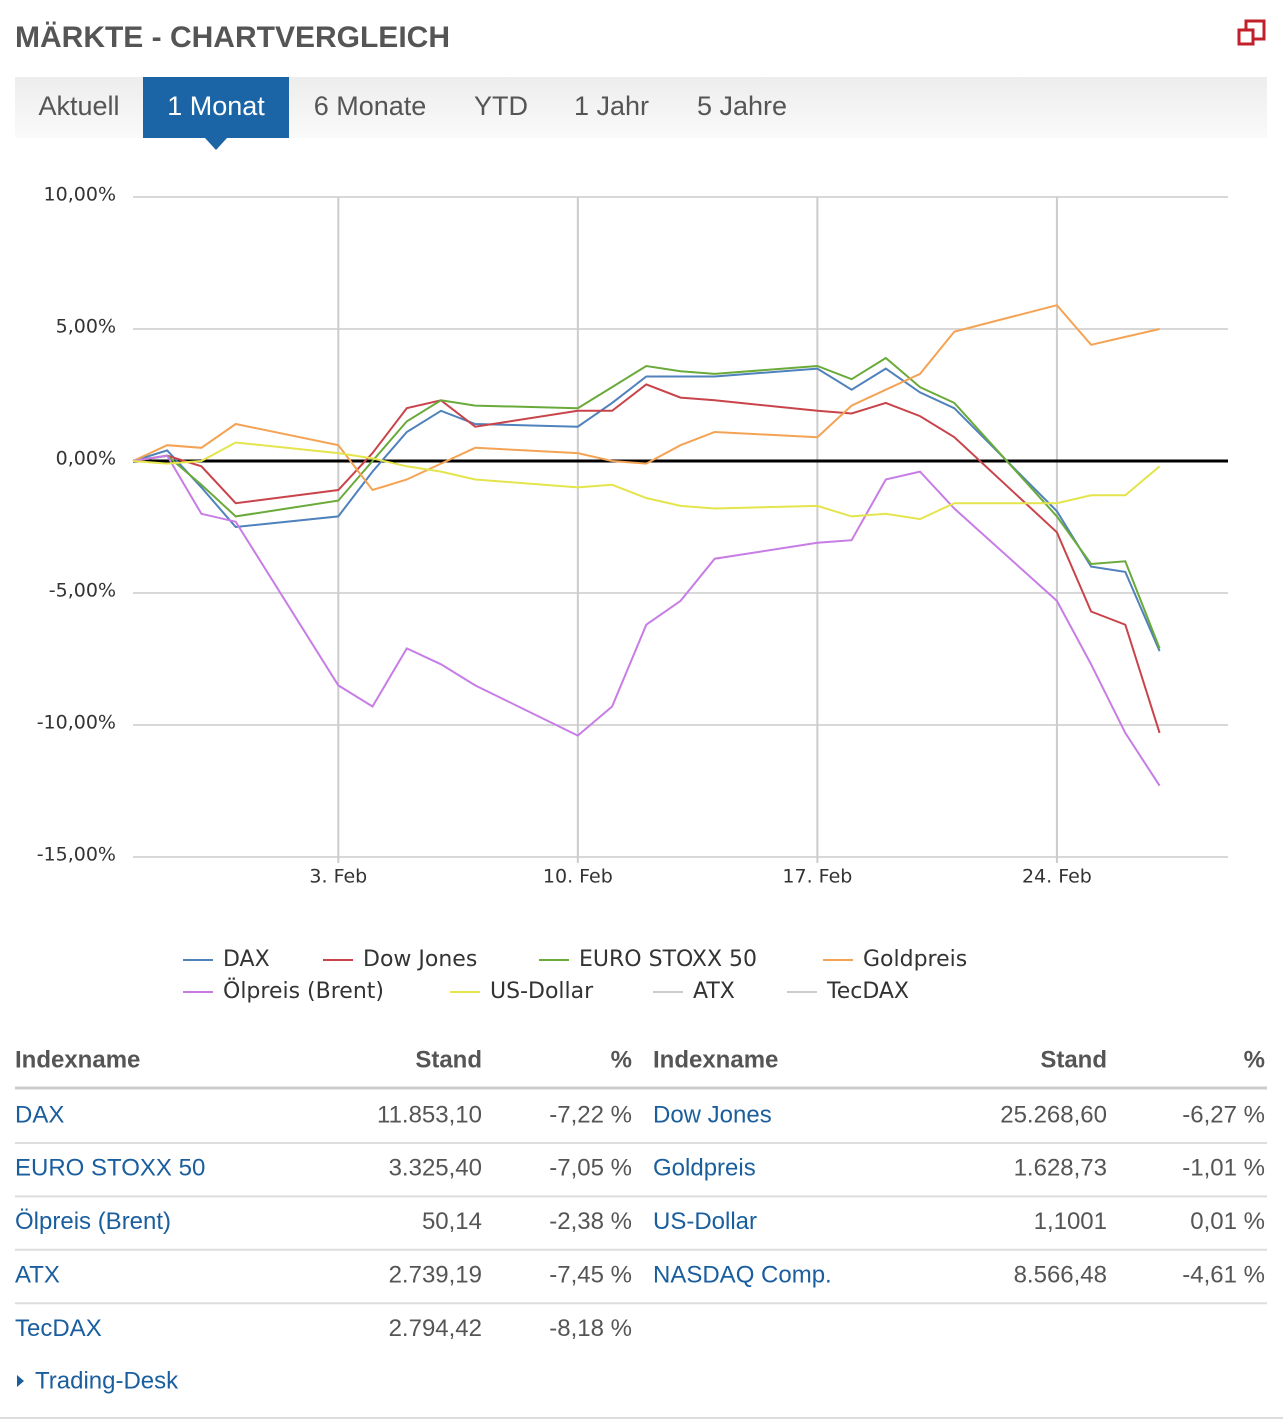 The image size is (1283, 1421). I want to click on legend-label: TecDAX, so click(867, 991).